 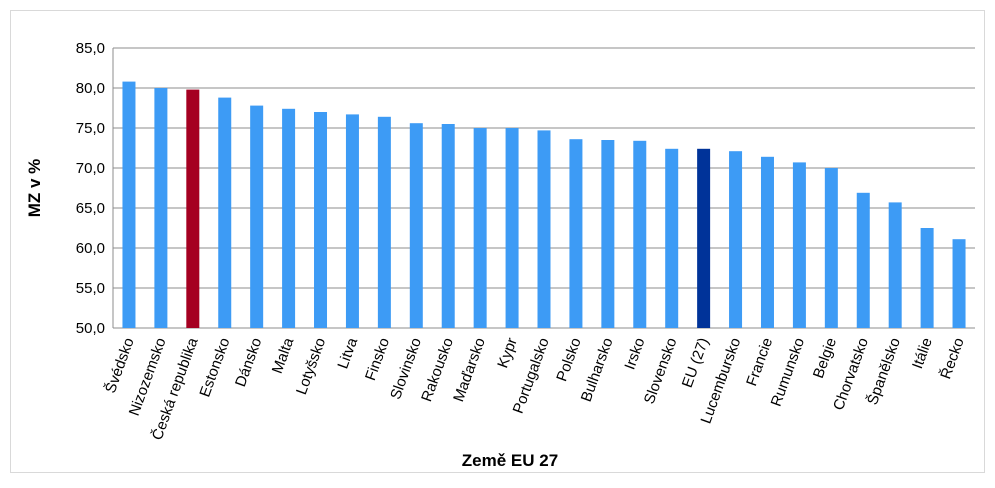 What do you see at coordinates (90, 208) in the screenshot?
I see `y-tick-label: 65,0` at bounding box center [90, 208].